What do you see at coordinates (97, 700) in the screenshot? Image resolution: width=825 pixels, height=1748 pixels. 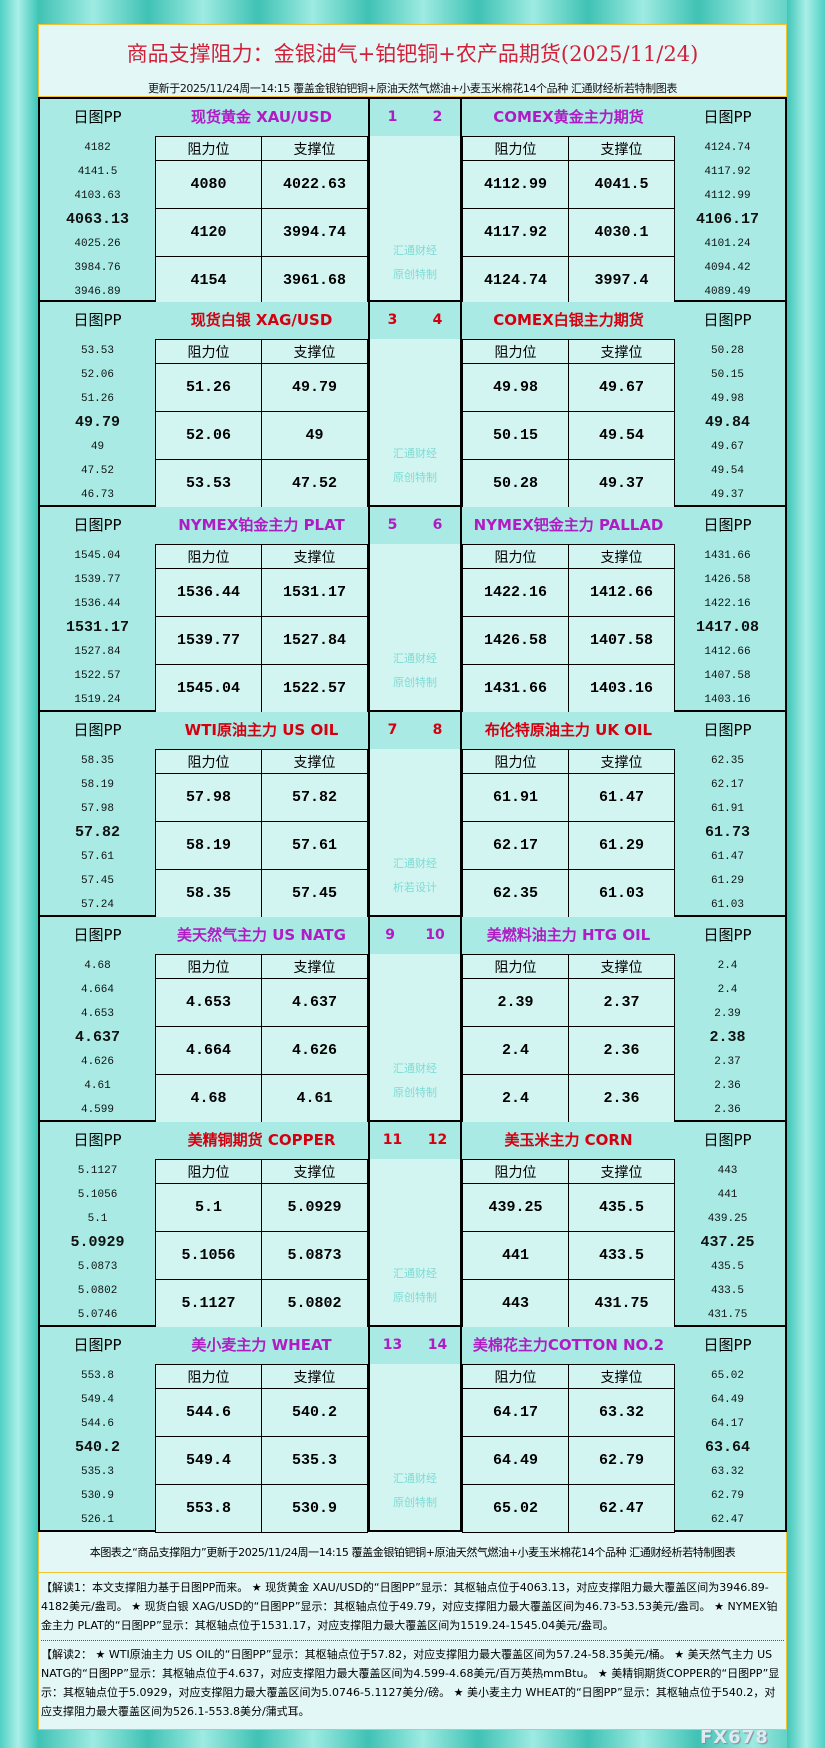 I see `pp-level: 1519.24` at bounding box center [97, 700].